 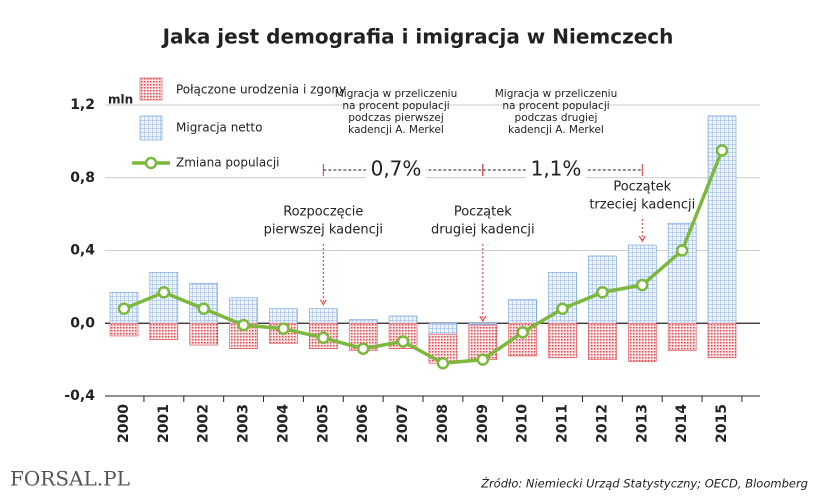 What do you see at coordinates (228, 163) in the screenshot?
I see `legend-label: Zmiana populacji` at bounding box center [228, 163].